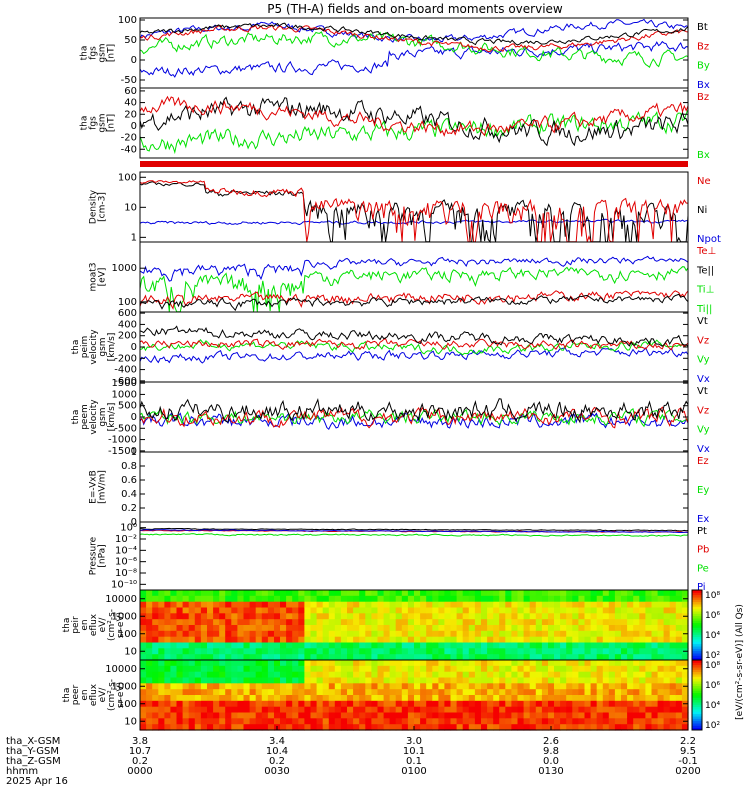  Describe the element at coordinates (76, 625) in the screenshot. I see `panel-ylabel: peir` at that location.